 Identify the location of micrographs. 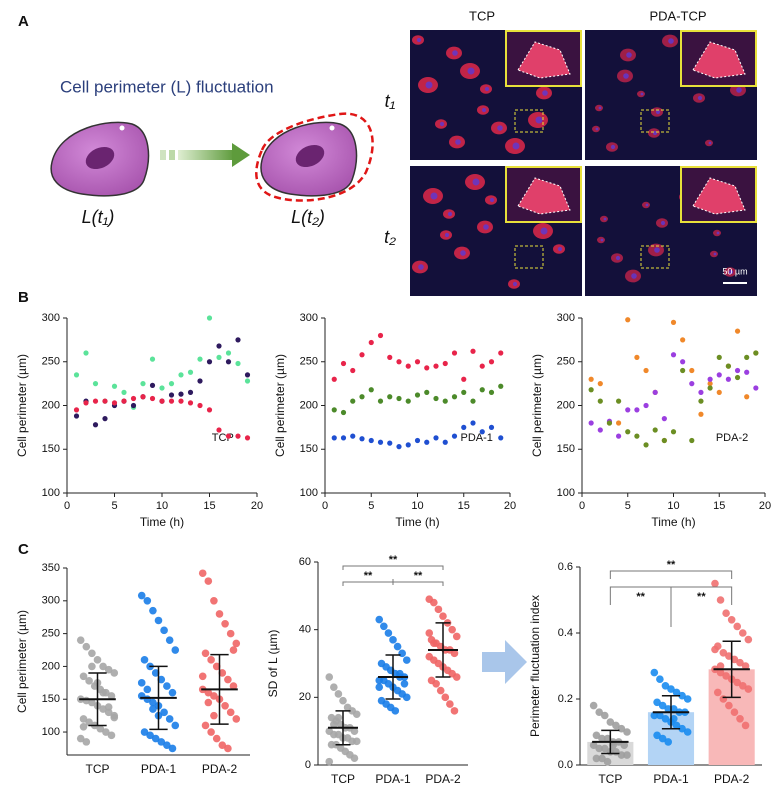
(583, 163).